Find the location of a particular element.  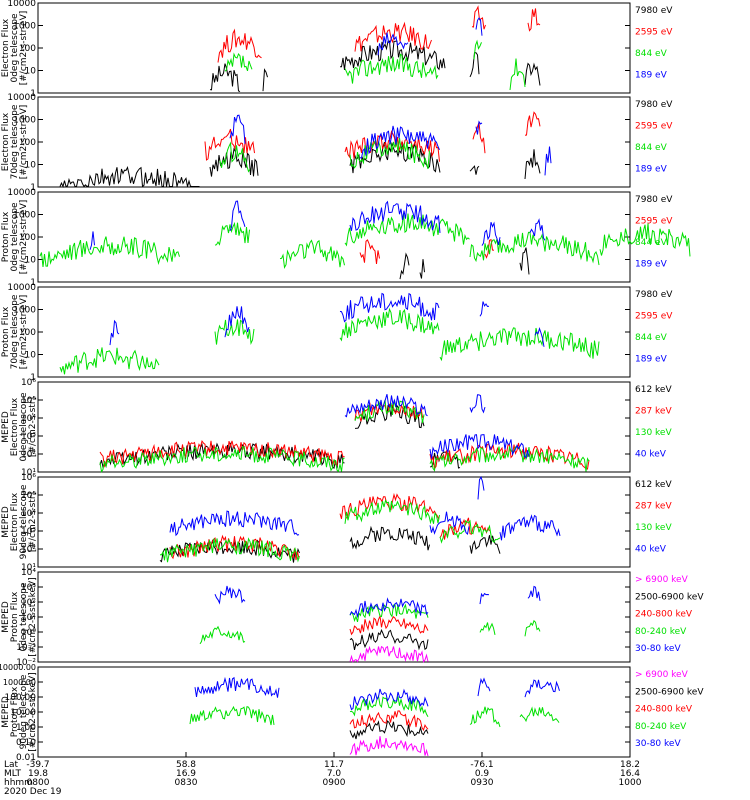

y-tick-label: 10¹ is located at coordinates (28, 568).